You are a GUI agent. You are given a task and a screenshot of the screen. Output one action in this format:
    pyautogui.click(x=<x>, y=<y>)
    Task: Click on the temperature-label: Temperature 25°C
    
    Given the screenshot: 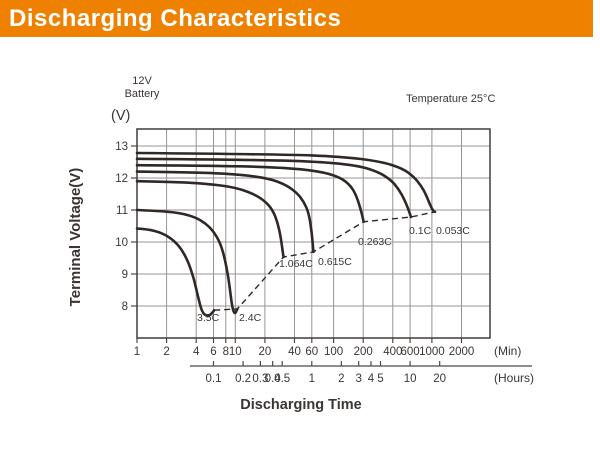 What is the action you would take?
    pyautogui.click(x=451, y=99)
    